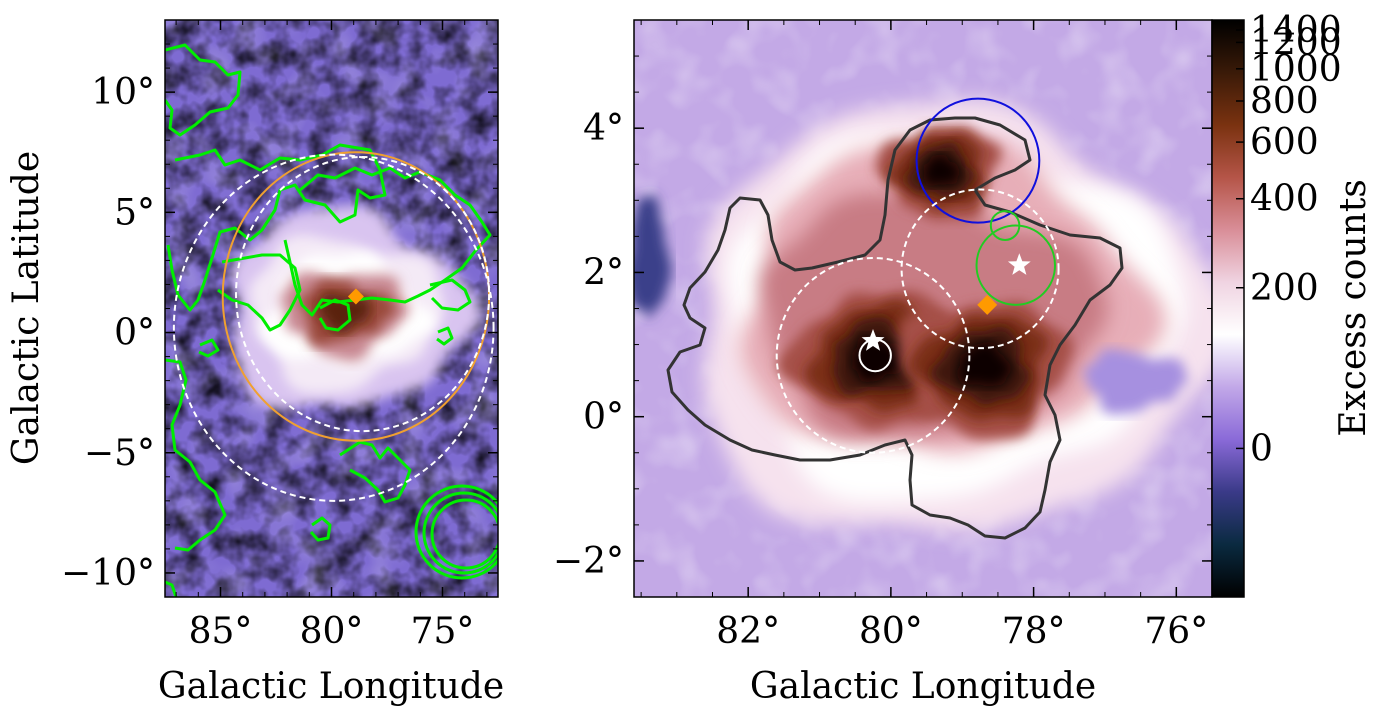 This screenshot has width=1376, height=706. What do you see at coordinates (123, 92) in the screenshot?
I see `left-ytick-label: 10°` at bounding box center [123, 92].